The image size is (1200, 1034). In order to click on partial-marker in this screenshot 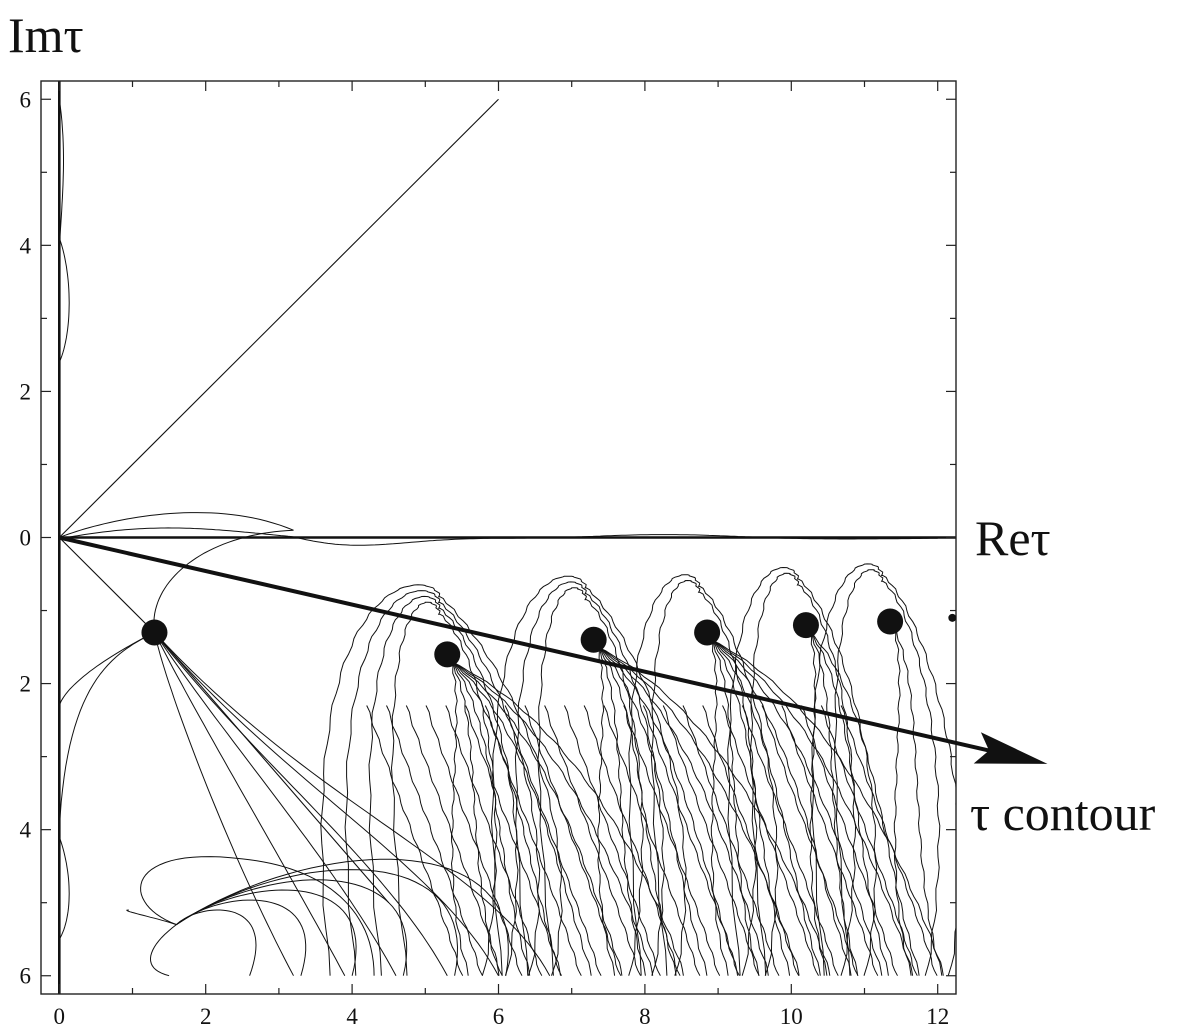, I will do `click(952, 617)`.